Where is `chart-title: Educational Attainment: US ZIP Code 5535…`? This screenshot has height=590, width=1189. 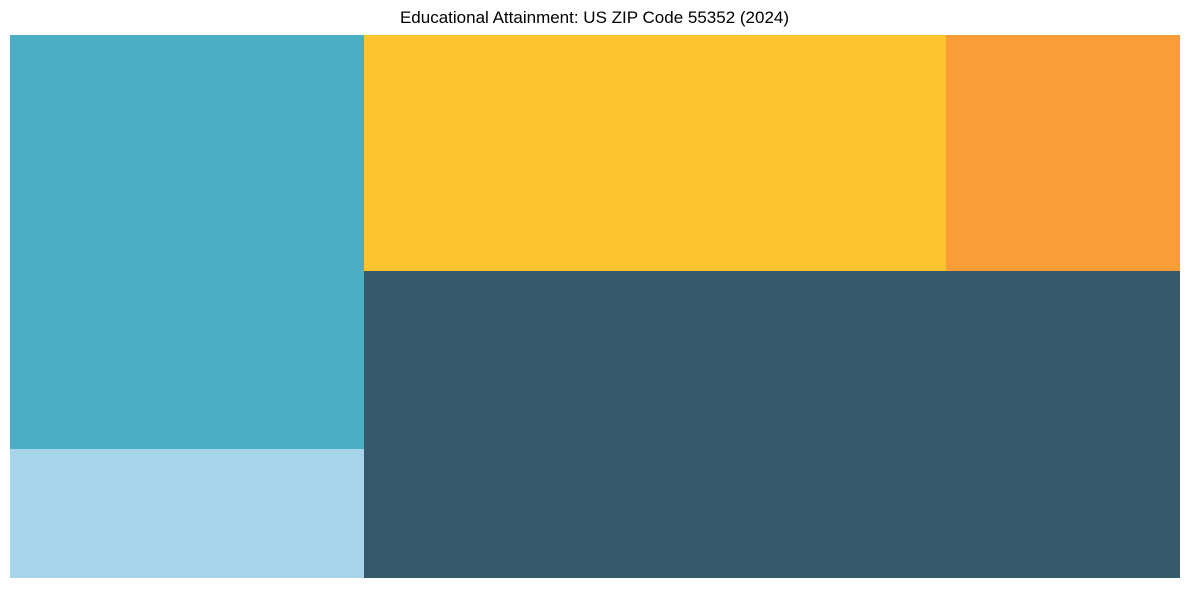 chart-title: Educational Attainment: US ZIP Code 5535… is located at coordinates (594, 17).